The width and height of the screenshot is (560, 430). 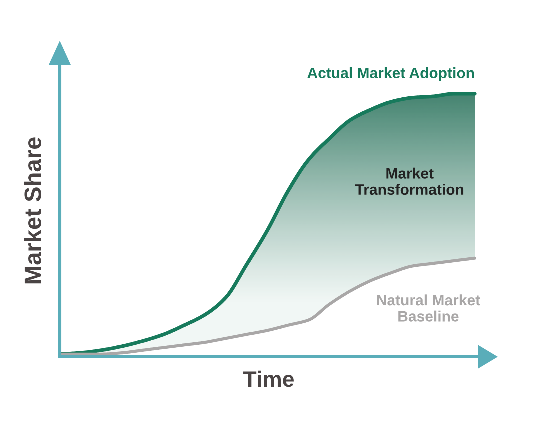 What do you see at coordinates (269, 379) in the screenshot?
I see `x-axis-title: Time` at bounding box center [269, 379].